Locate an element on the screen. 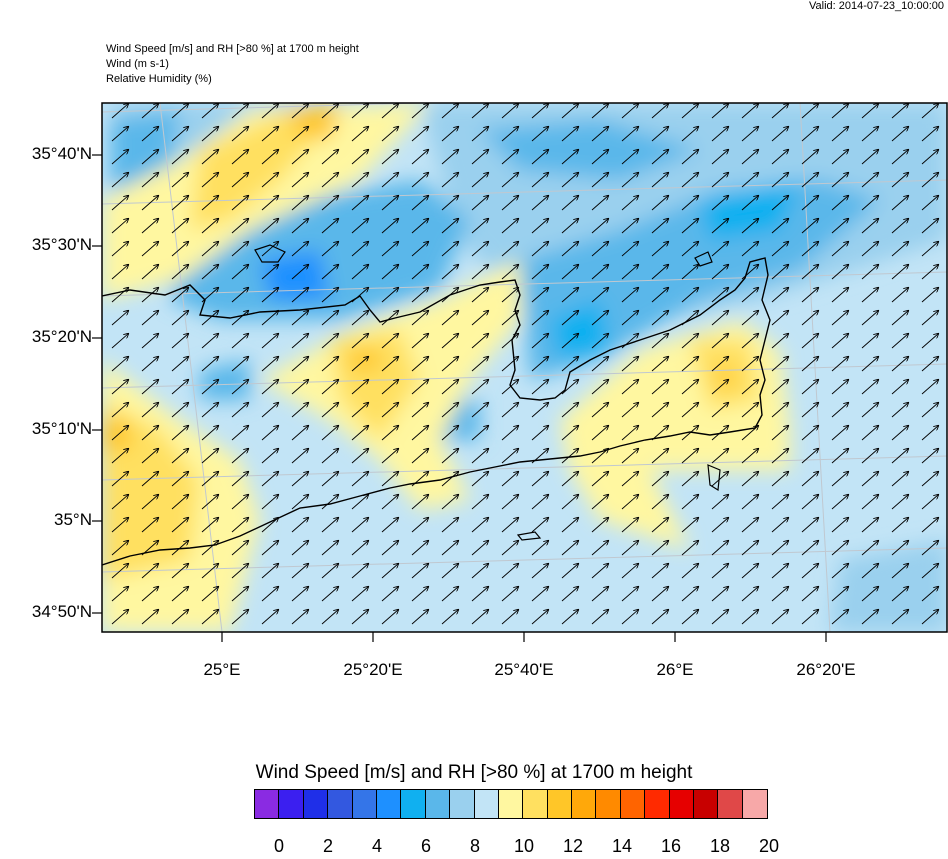 The image size is (948, 859). legend-tick: 0 is located at coordinates (279, 846).